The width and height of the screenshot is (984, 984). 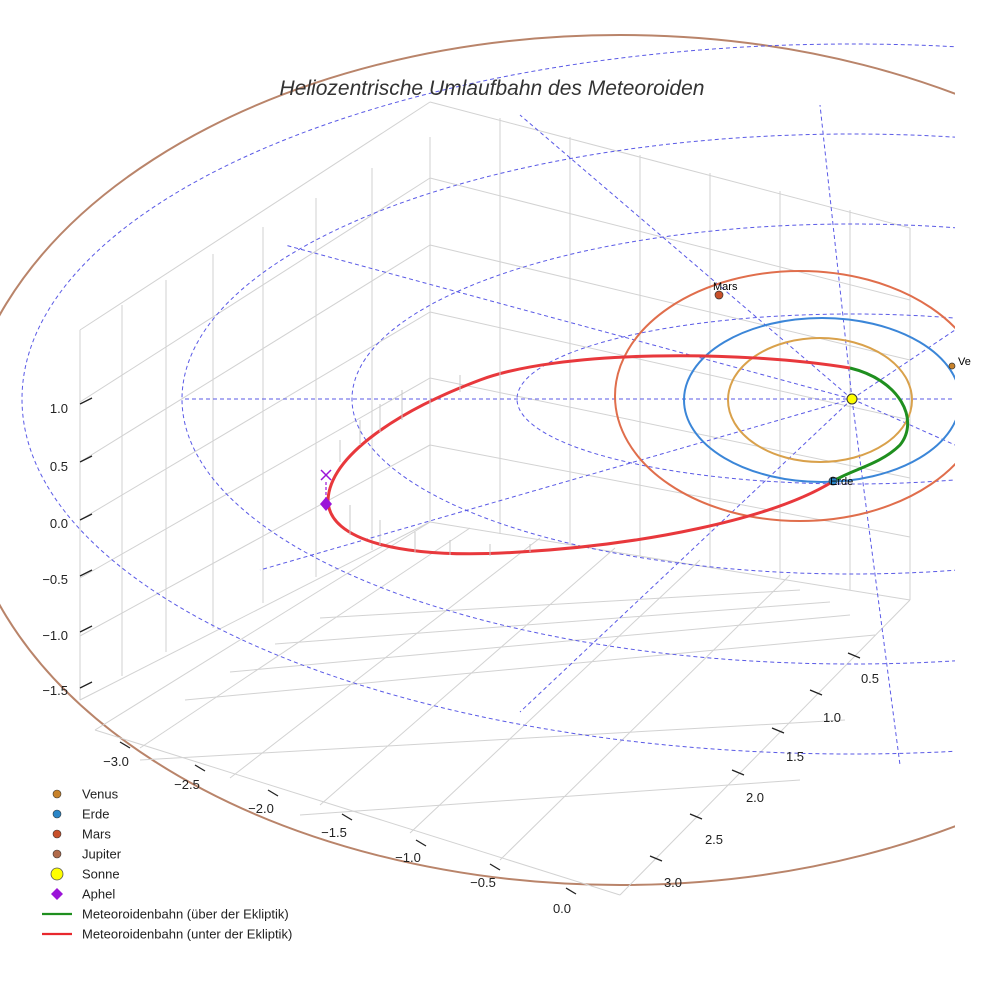 What do you see at coordinates (59, 408) in the screenshot?
I see `z-tick-label: 1.0` at bounding box center [59, 408].